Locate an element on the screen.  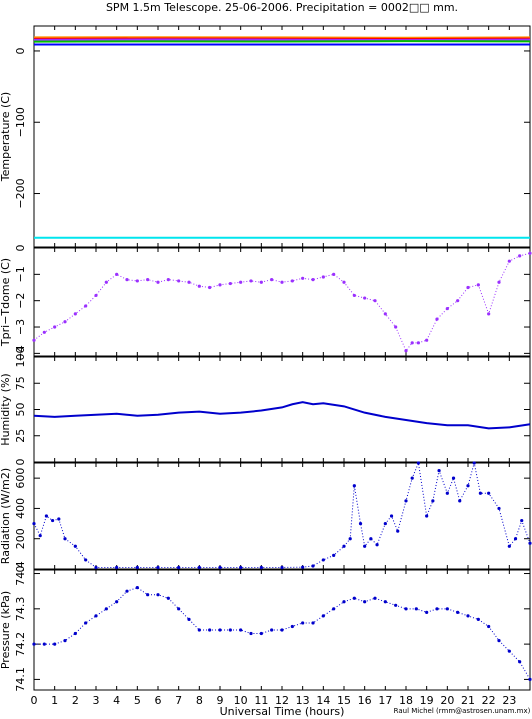
x-tick-label: 4 is located at coordinates (116, 700).